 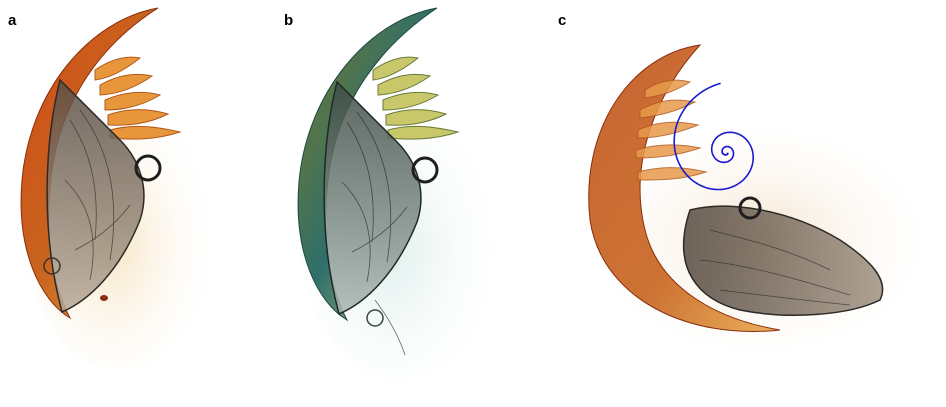 What do you see at coordinates (562, 20) in the screenshot?
I see `panel-label-c: c` at bounding box center [562, 20].